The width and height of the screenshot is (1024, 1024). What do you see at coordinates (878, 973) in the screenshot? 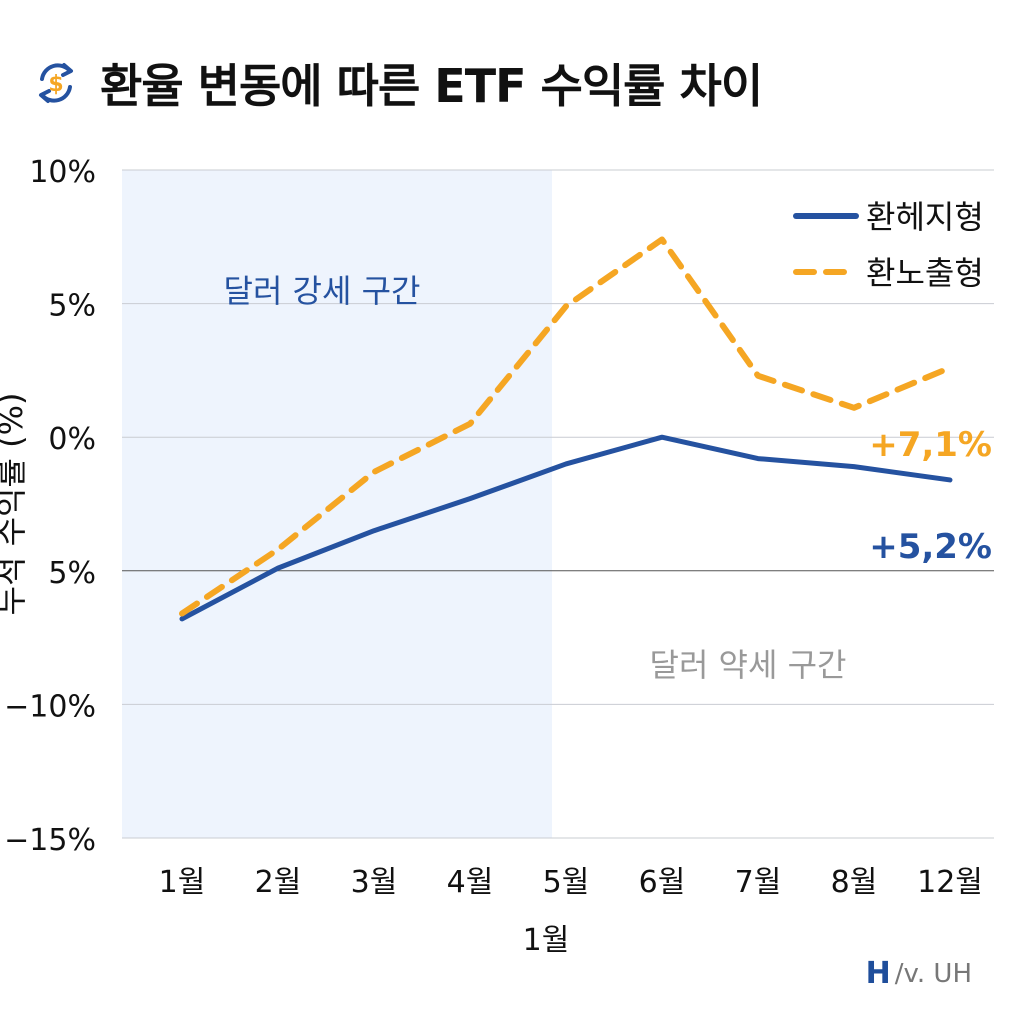
I see `watermark-logo: H` at bounding box center [878, 973].